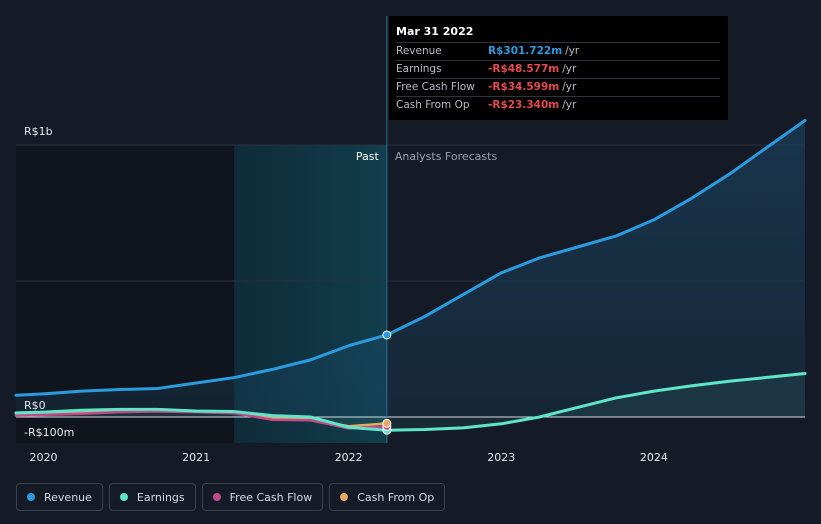 This screenshot has height=524, width=821. What do you see at coordinates (35, 405) in the screenshot?
I see `y-tick-label: R$0` at bounding box center [35, 405].